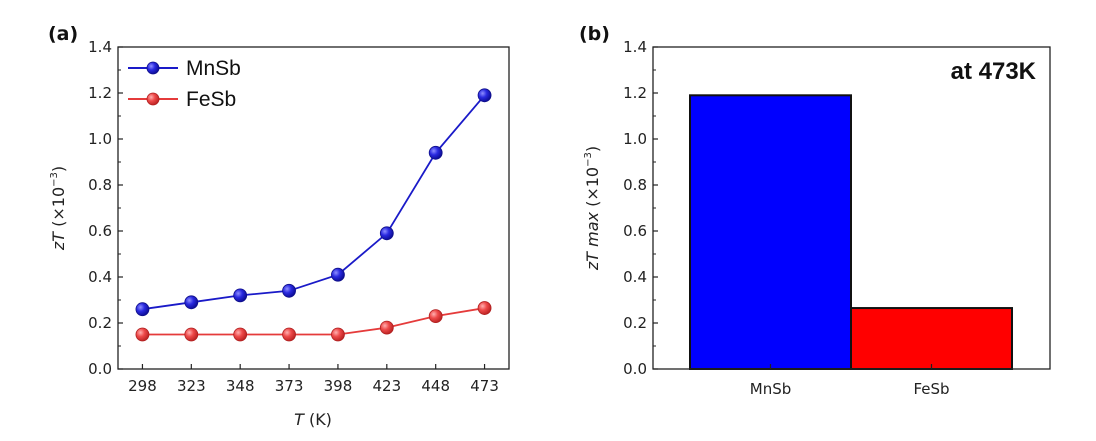 This screenshot has width=1096, height=441. Describe the element at coordinates (100, 369) in the screenshot. I see `y-tick-label-a: 0.0` at that location.